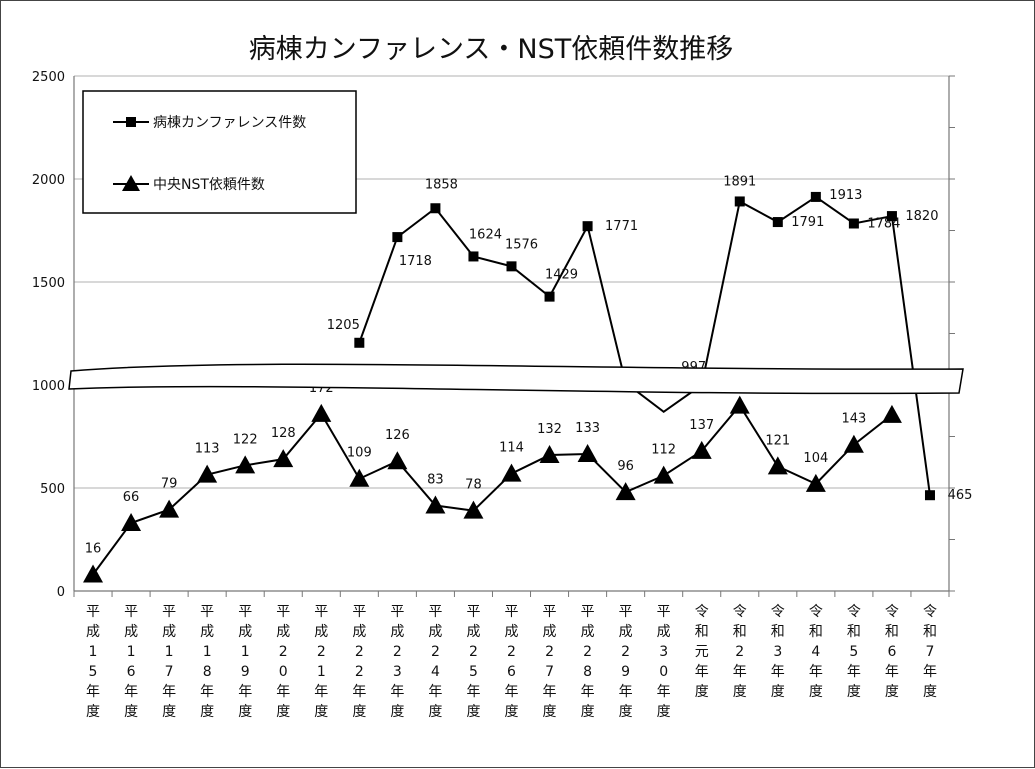 The image size is (1035, 769). What do you see at coordinates (48, 386) in the screenshot?
I see `y-tick-label: 1000` at bounding box center [48, 386].